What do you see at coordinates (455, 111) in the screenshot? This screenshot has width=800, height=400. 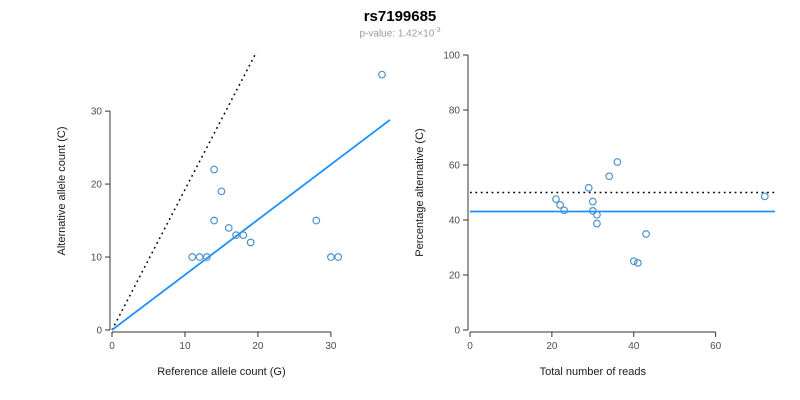 I see `y-tick-label: 80` at bounding box center [455, 111].